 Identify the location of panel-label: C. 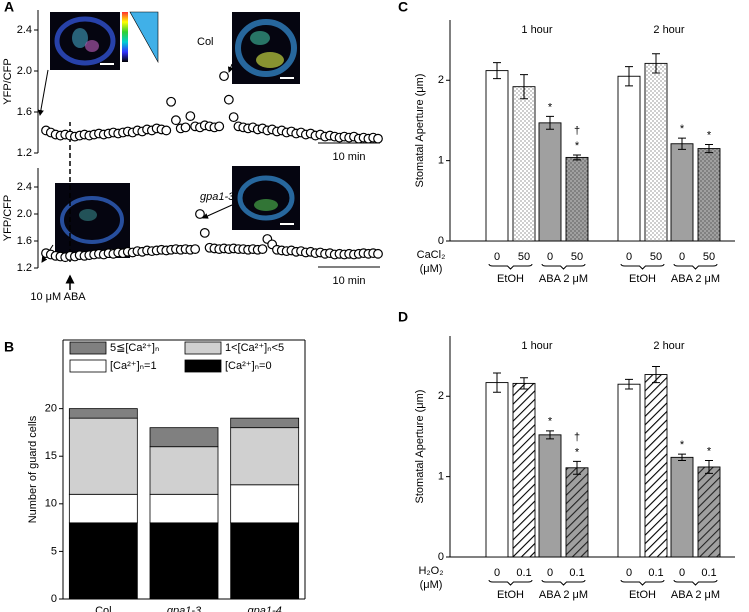
(403, 7).